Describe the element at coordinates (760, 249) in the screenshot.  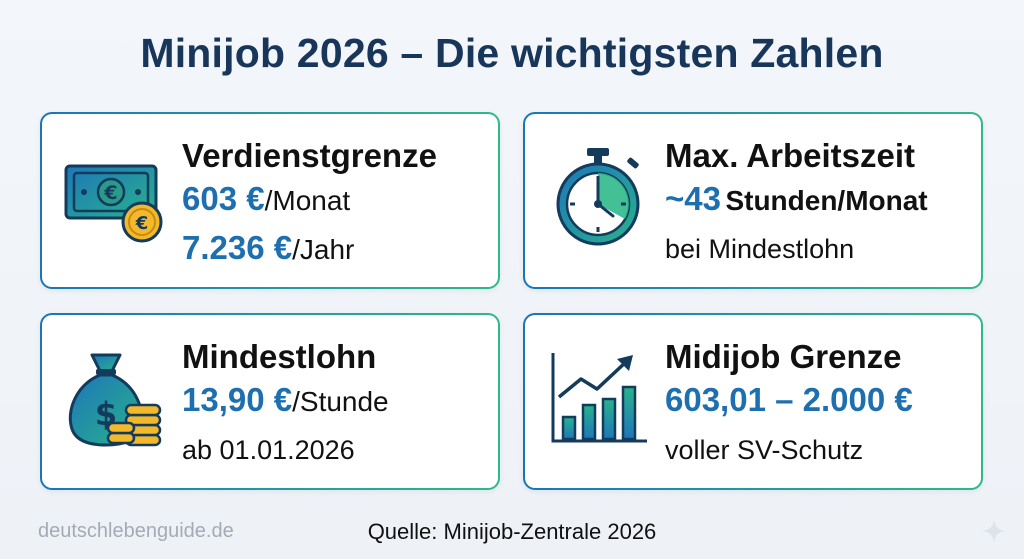
I see `hours-note: bei Mindestlohn` at that location.